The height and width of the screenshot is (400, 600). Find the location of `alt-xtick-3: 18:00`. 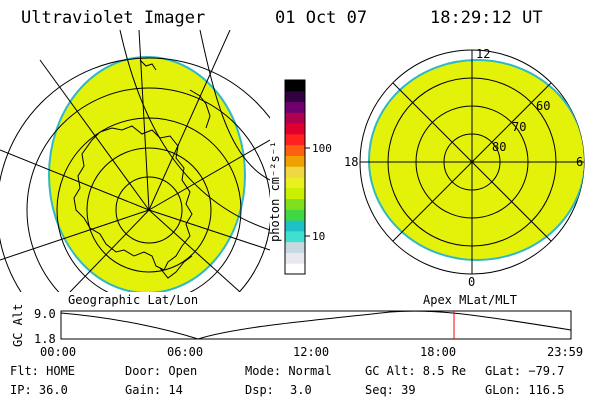

alt-xtick-3: 18:00 is located at coordinates (438, 352).